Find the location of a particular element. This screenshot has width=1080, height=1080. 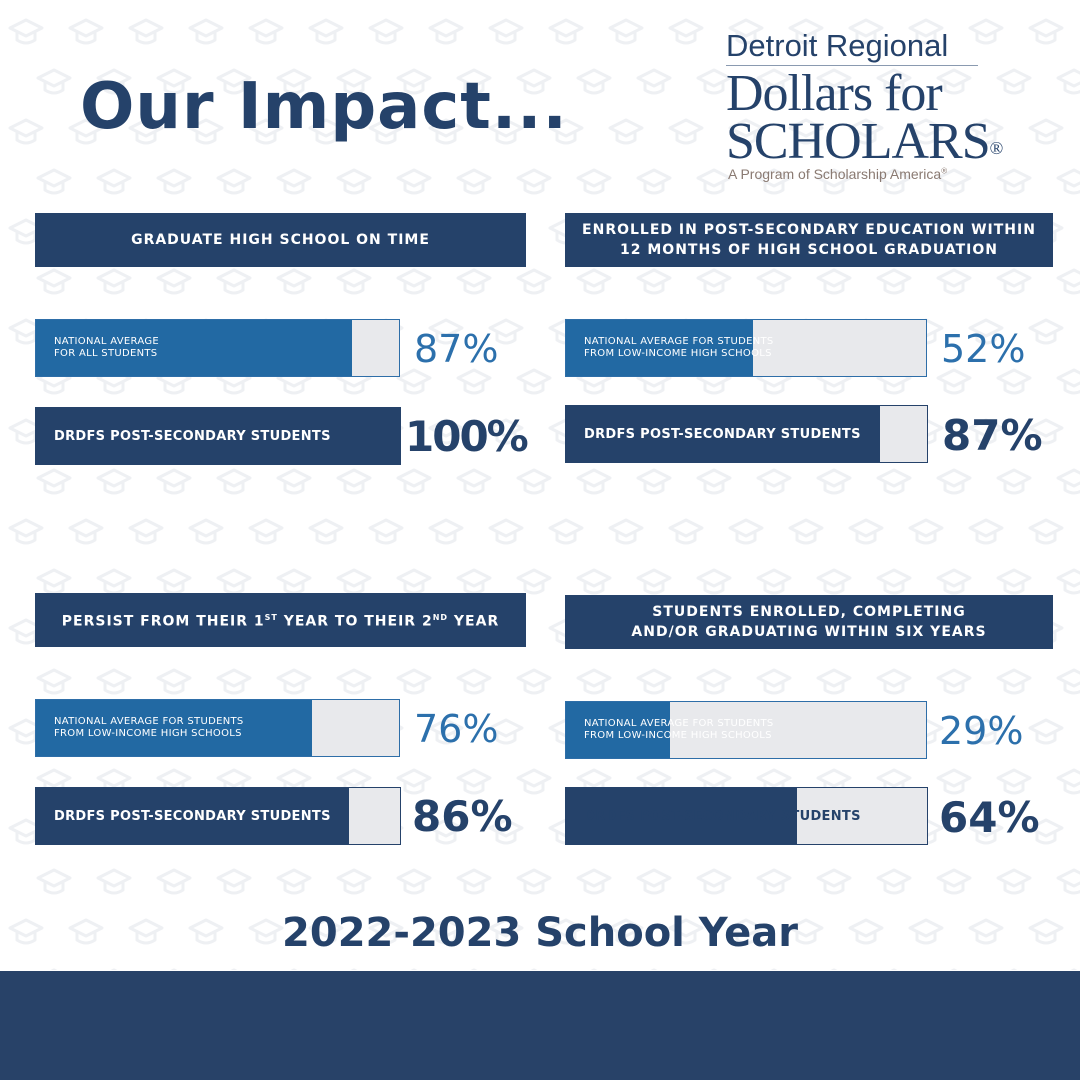

panel-4-drdfs-value: 64% is located at coordinates (989, 817).